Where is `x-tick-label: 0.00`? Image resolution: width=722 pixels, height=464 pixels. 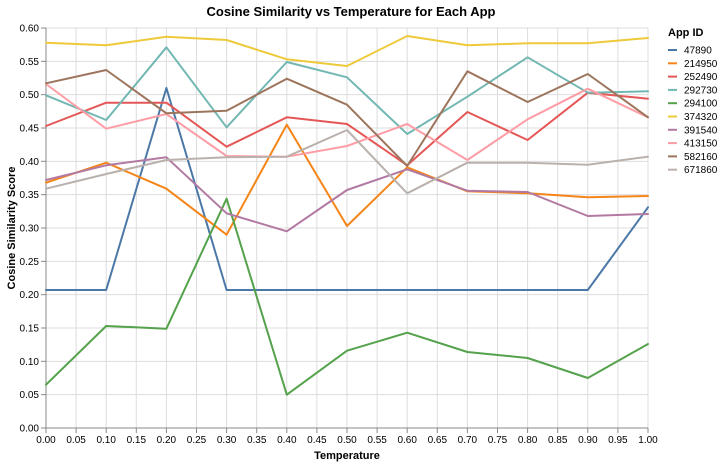
x-tick-label: 0.00 is located at coordinates (46, 440).